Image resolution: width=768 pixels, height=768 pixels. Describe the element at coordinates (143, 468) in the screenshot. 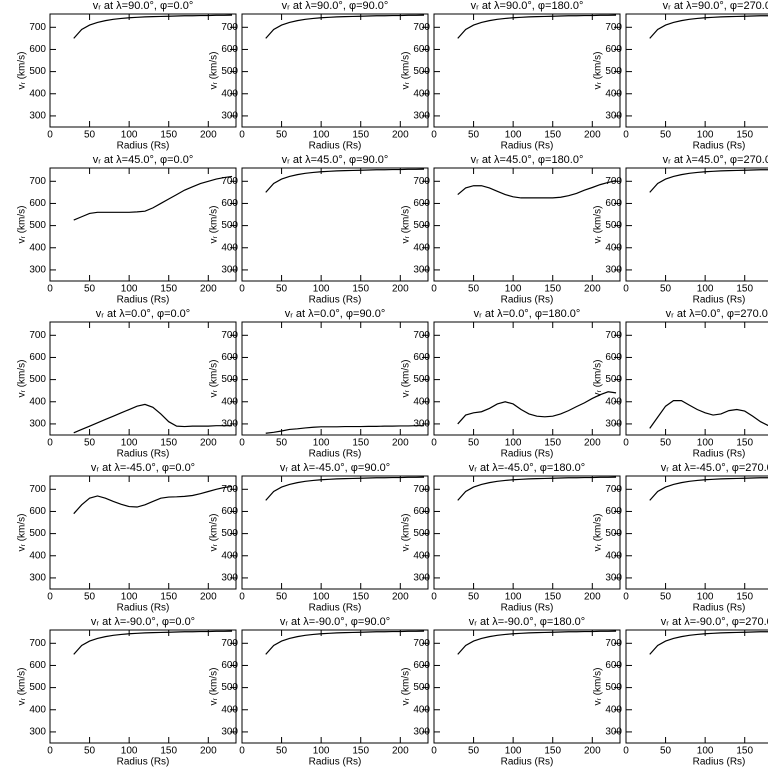

I see `chart-title: vᵣ at λ=-45.0°, φ=0.0°` at that location.